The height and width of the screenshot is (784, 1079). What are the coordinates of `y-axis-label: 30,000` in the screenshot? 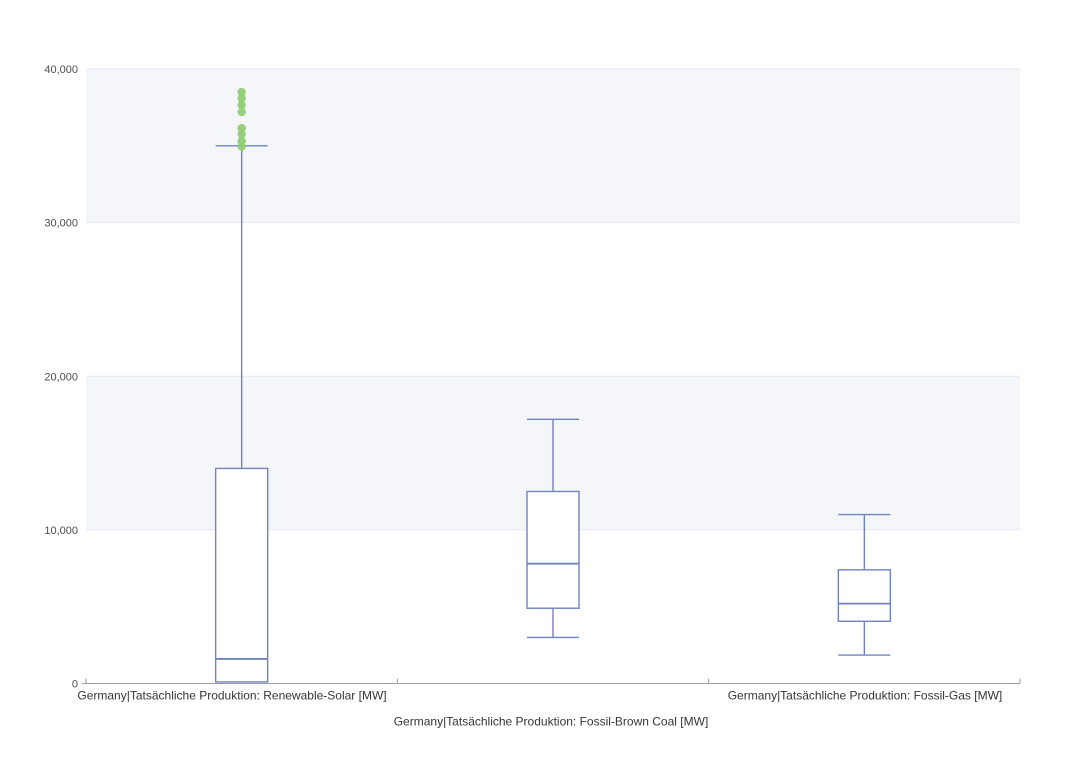 It's located at (61, 224).